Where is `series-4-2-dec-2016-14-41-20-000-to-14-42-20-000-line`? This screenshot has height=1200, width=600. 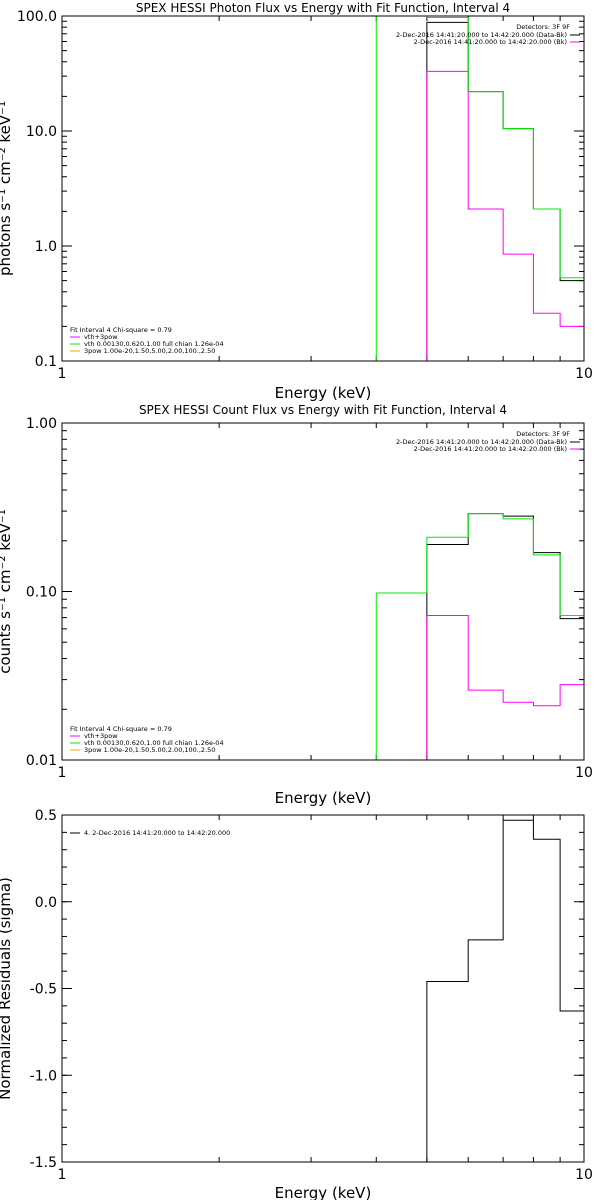 series-4-2-dec-2016-14-41-20-000-to-14-42-20-000-line is located at coordinates (505, 990).